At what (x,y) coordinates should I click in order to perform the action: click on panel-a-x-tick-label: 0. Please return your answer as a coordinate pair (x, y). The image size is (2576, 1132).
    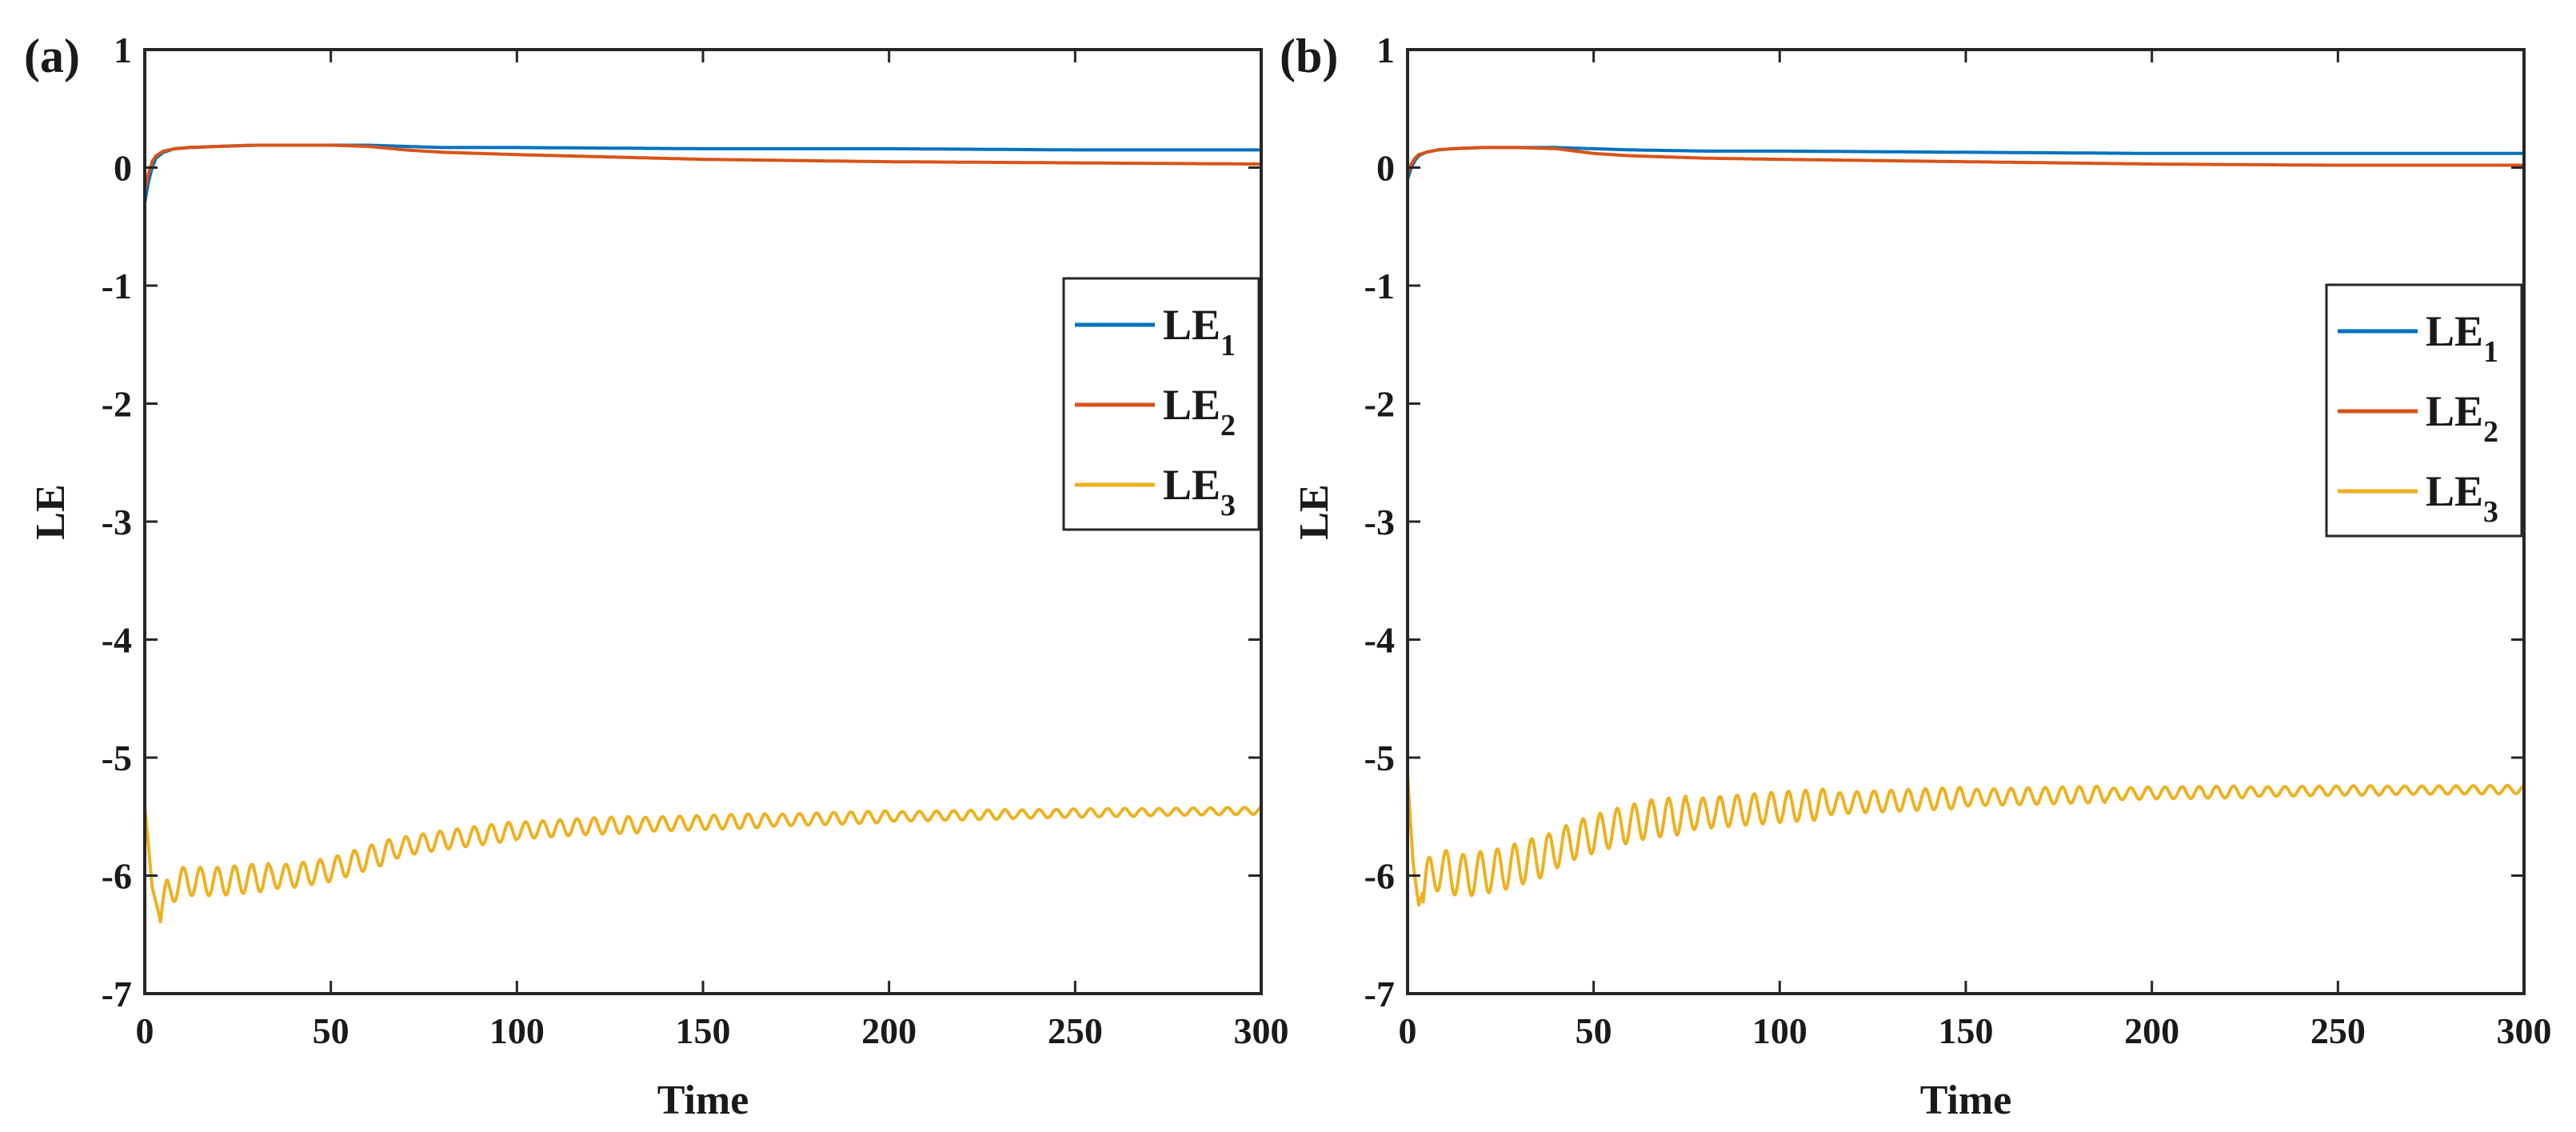
    Looking at the image, I should click on (145, 1030).